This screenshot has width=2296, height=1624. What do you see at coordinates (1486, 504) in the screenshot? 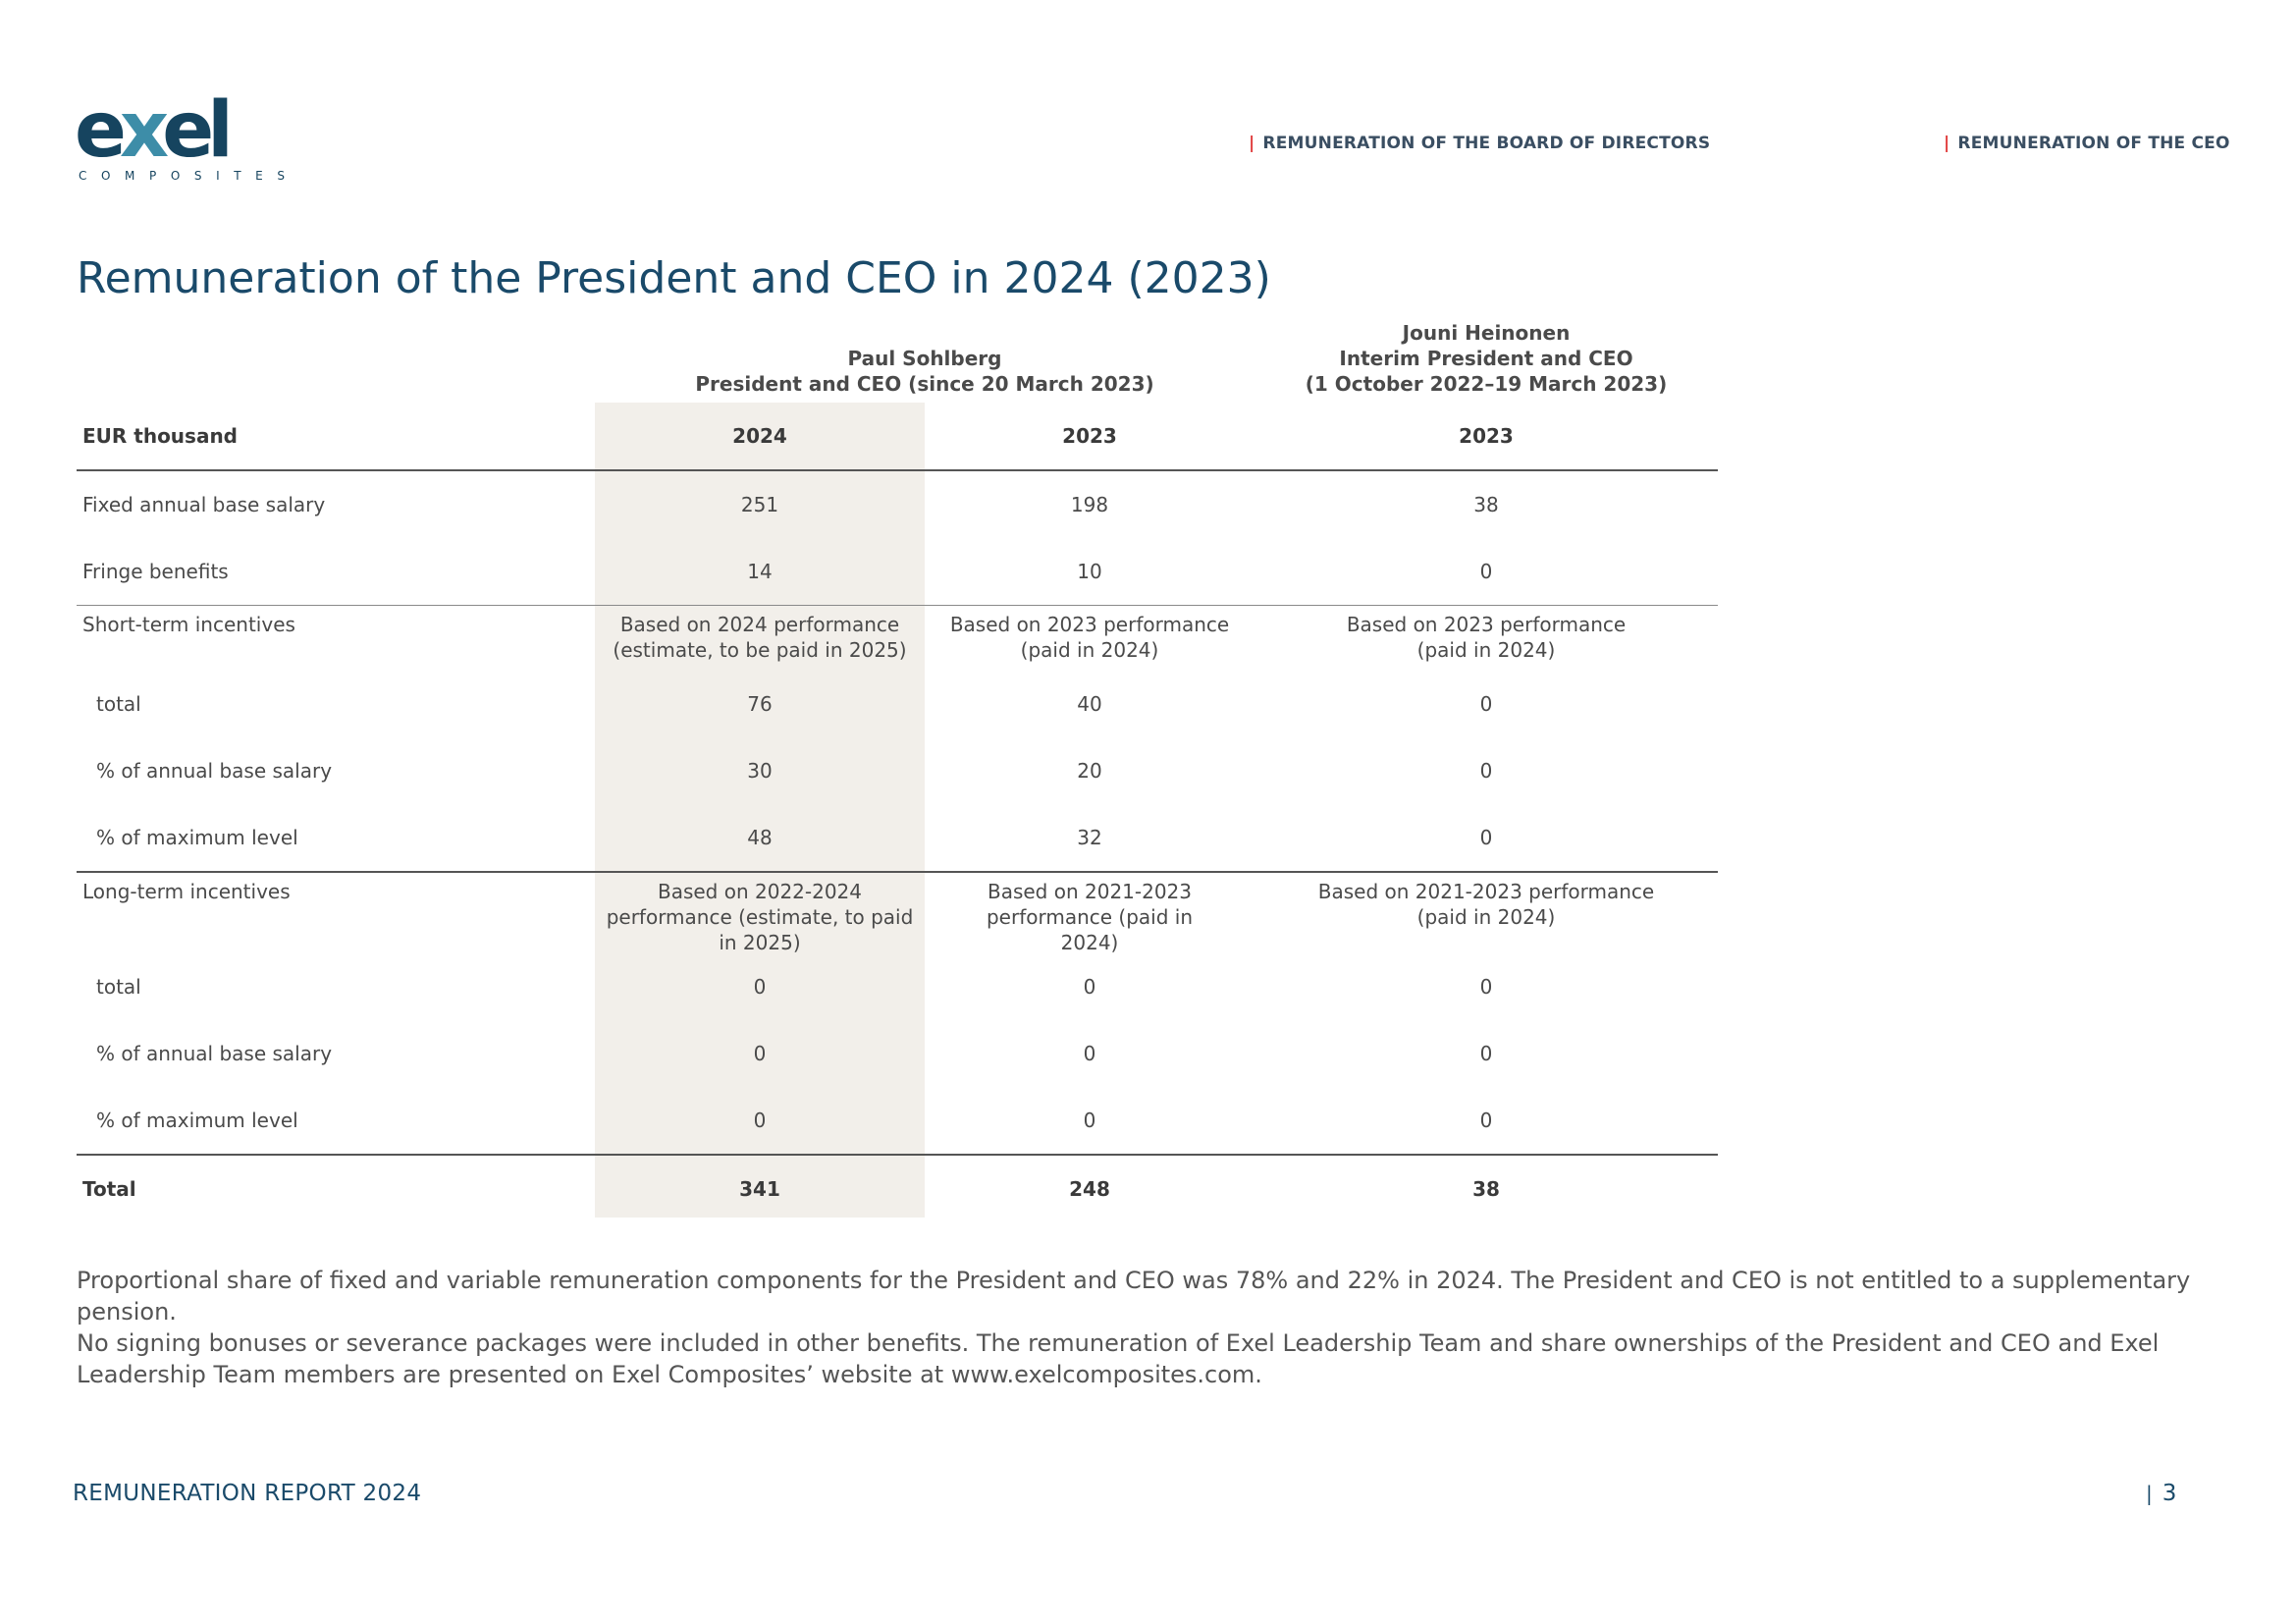
I see `table-cell: 38` at bounding box center [1486, 504].